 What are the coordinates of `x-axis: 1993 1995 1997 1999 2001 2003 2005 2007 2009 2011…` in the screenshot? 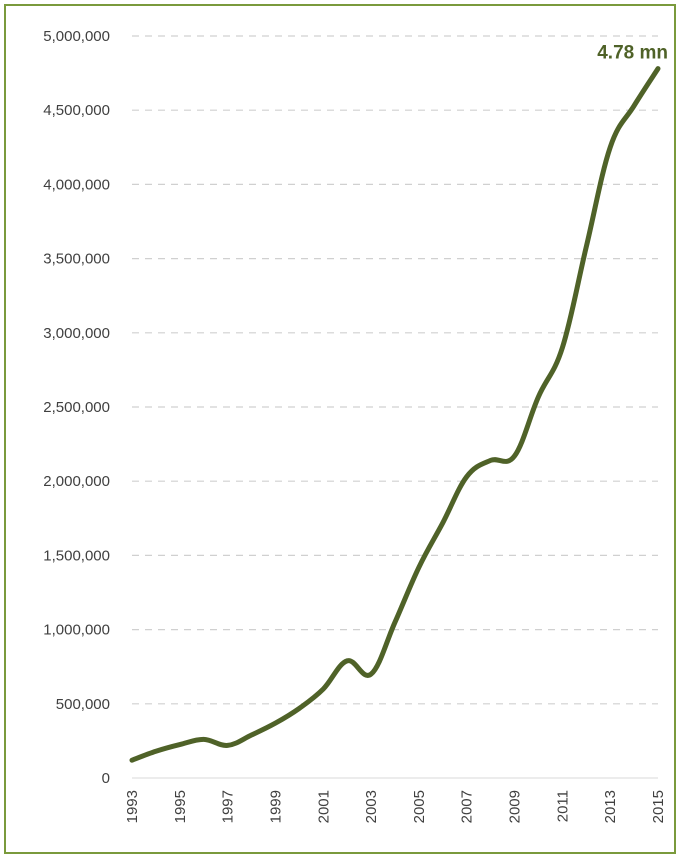 It's located at (395, 800).